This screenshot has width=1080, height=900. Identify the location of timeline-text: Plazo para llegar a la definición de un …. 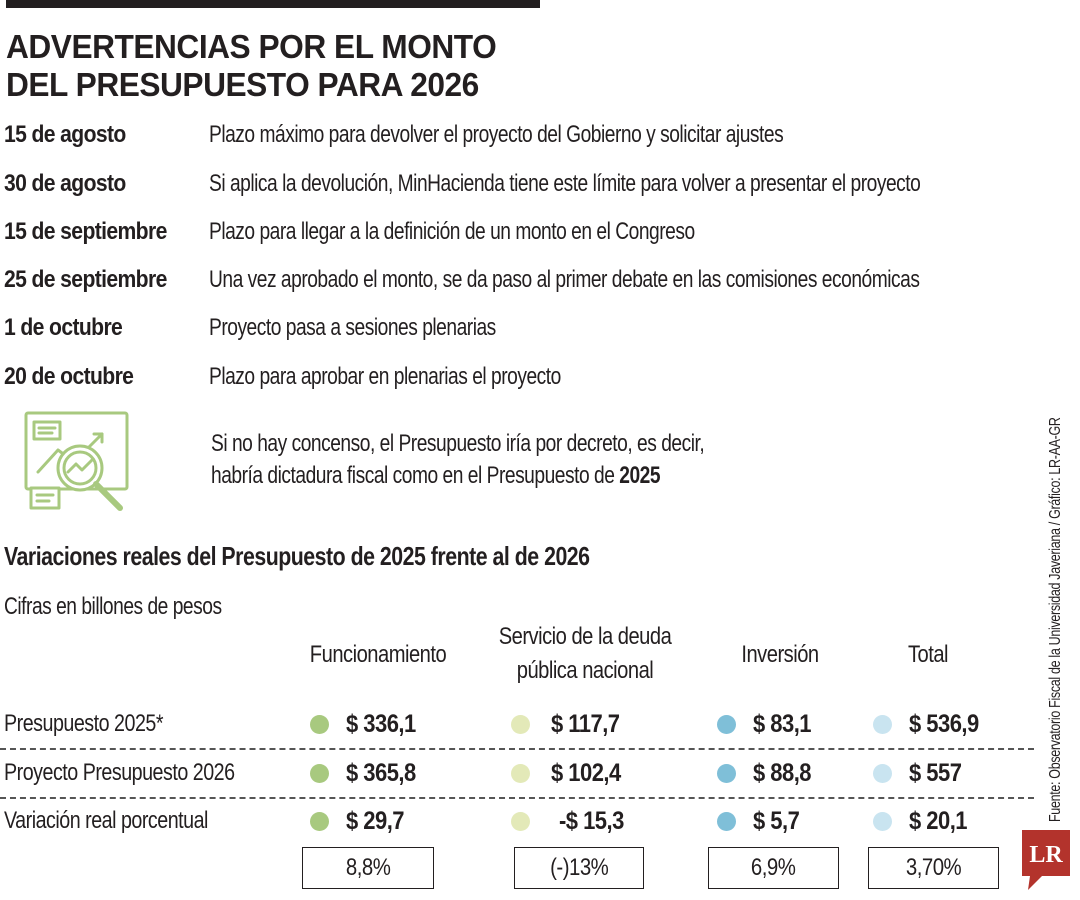
(452, 231).